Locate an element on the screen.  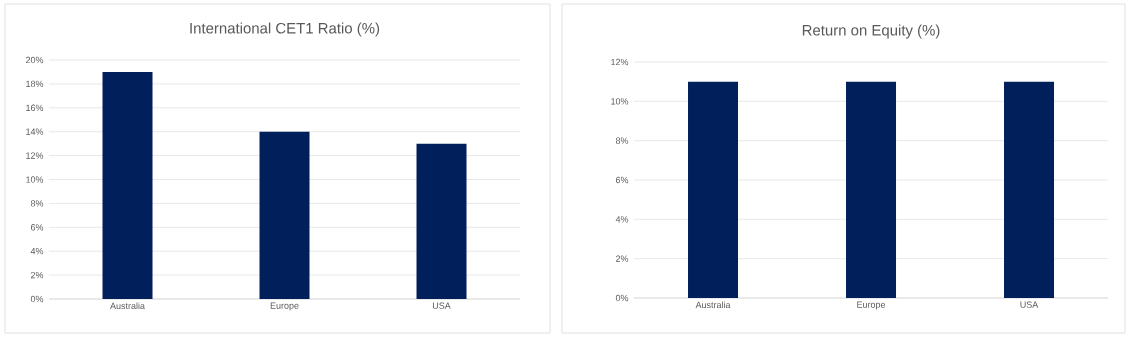
y-tick-label: 14% is located at coordinates (35, 131).